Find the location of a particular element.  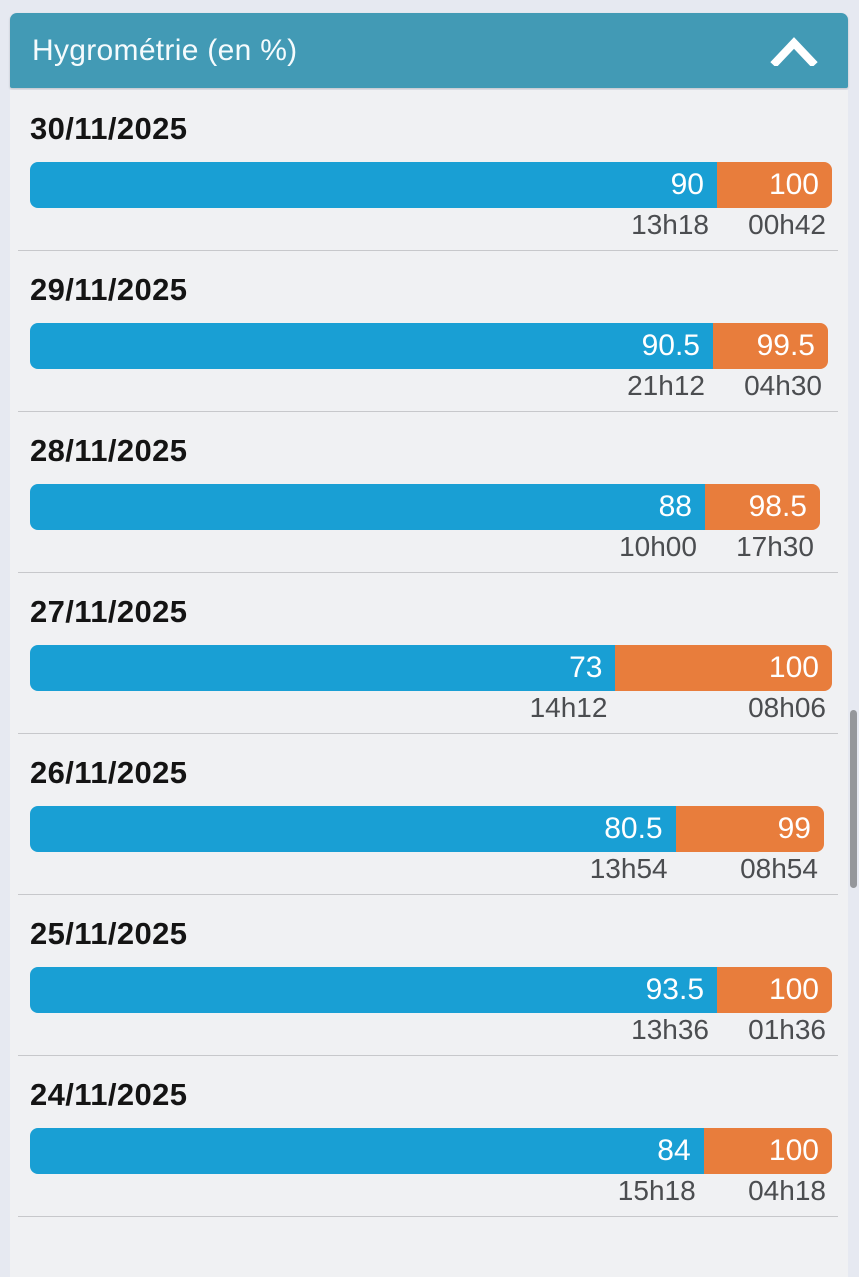

min-humidity-segment: 93.5 is located at coordinates (373, 990).